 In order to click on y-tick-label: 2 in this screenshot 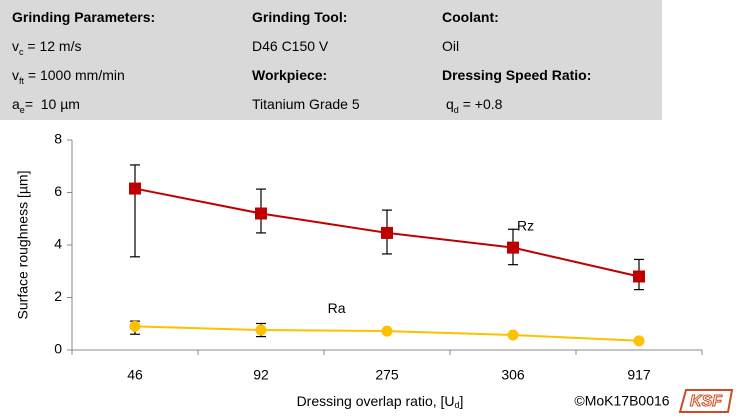, I will do `click(58, 296)`.